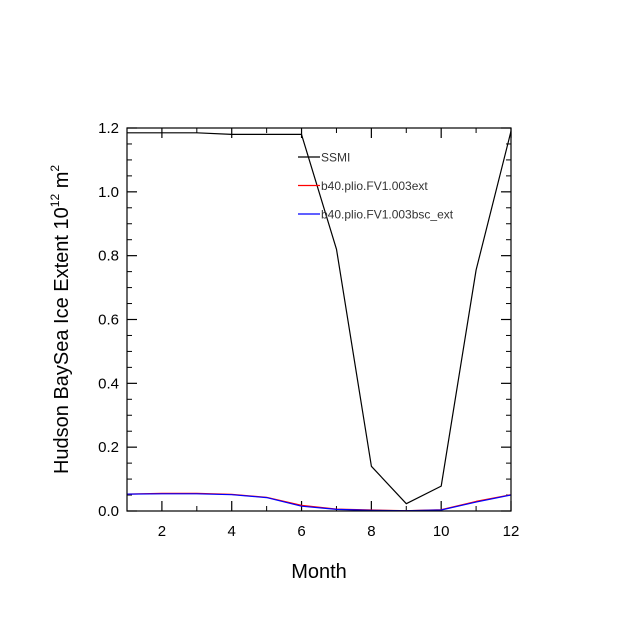 This screenshot has height=639, width=638. What do you see at coordinates (511, 531) in the screenshot?
I see `x-tick-label: 12` at bounding box center [511, 531].